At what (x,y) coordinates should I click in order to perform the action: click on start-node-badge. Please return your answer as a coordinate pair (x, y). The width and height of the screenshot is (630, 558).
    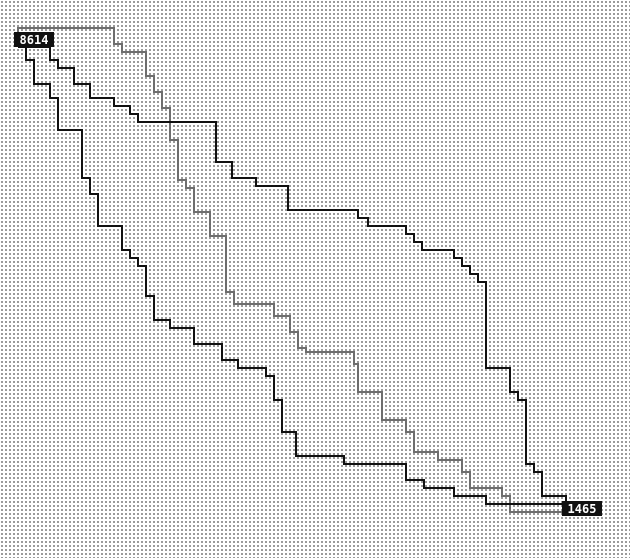
    Looking at the image, I should click on (34, 39).